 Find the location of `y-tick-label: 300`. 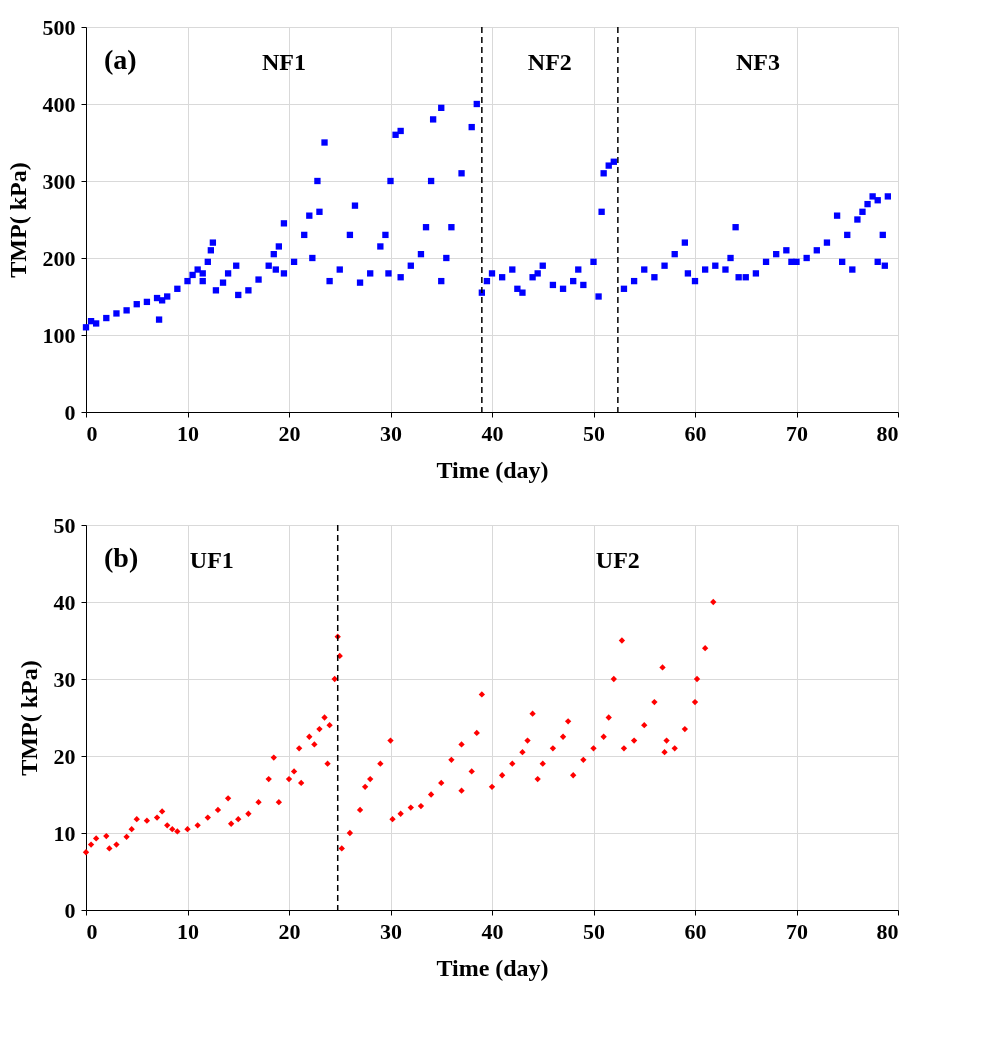

y-tick-label: 300 is located at coordinates (59, 181).